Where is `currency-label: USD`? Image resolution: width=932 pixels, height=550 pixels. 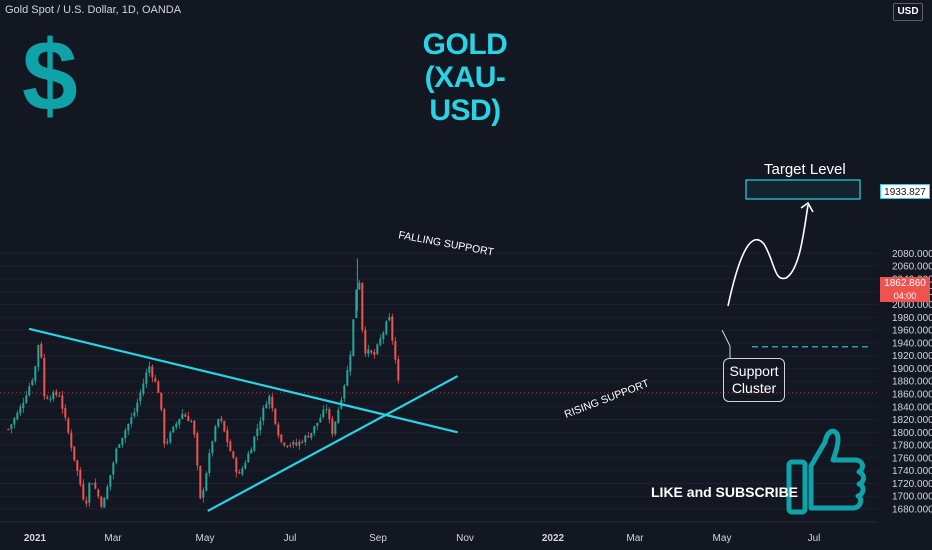 currency-label: USD is located at coordinates (908, 12).